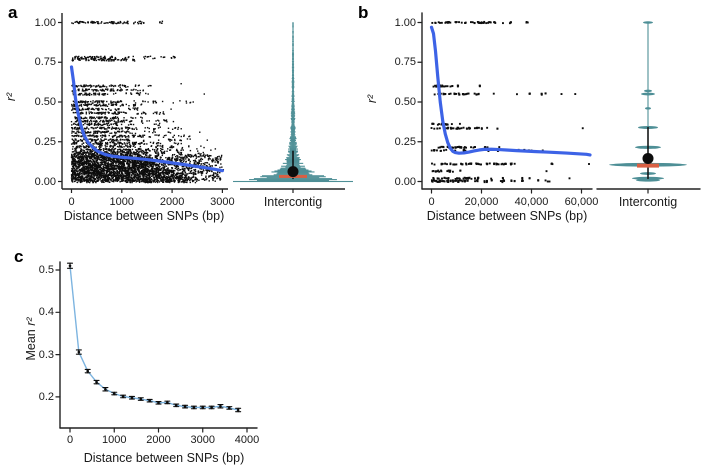  Describe the element at coordinates (46, 354) in the screenshot. I see `panel-c-y-tick: 0.3` at that location.